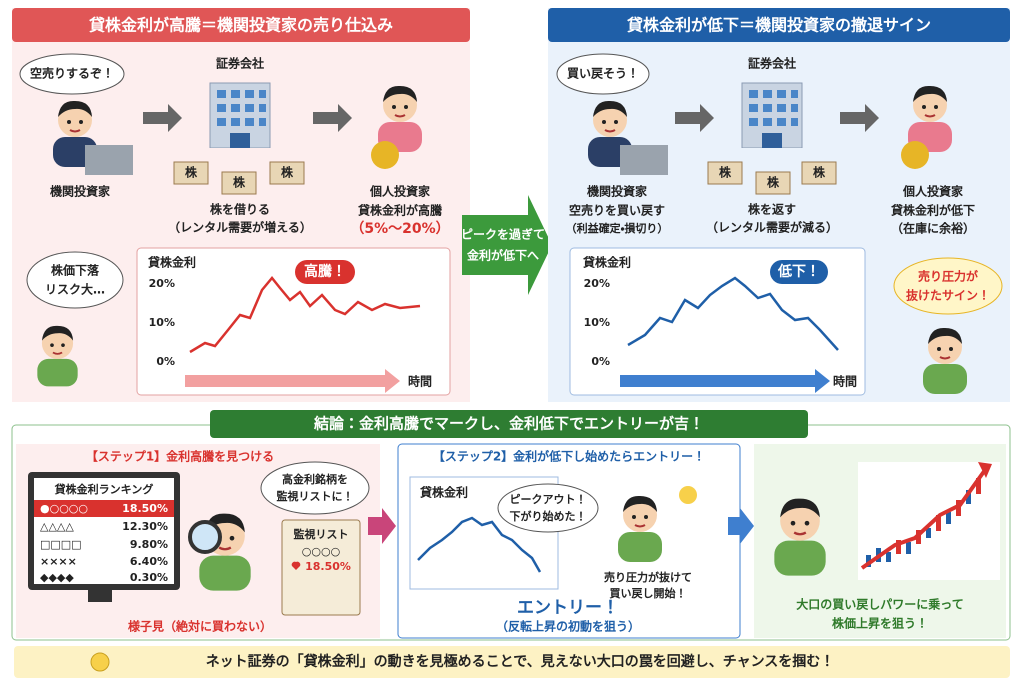 Image resolution: width=1024 pixels, height=687 pixels. What do you see at coordinates (100, 596) in the screenshot?
I see `monitor-stand` at bounding box center [100, 596].